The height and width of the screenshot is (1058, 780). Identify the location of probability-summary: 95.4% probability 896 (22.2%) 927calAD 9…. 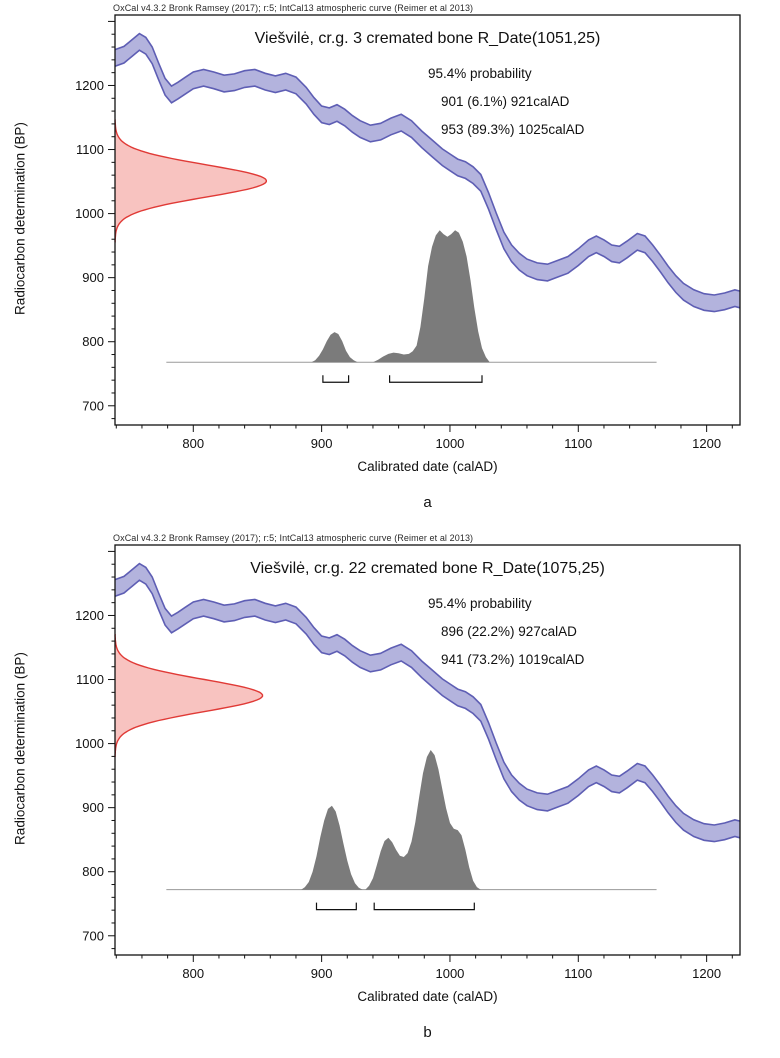
(506, 632).